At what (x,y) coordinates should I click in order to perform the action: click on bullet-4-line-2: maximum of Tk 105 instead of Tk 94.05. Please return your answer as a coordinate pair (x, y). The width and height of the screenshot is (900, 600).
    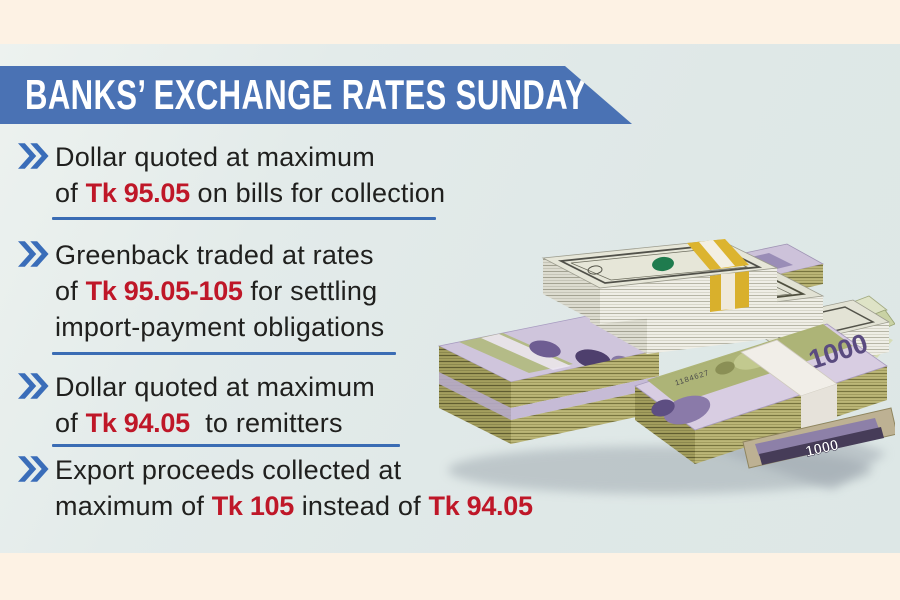
    Looking at the image, I should click on (294, 506).